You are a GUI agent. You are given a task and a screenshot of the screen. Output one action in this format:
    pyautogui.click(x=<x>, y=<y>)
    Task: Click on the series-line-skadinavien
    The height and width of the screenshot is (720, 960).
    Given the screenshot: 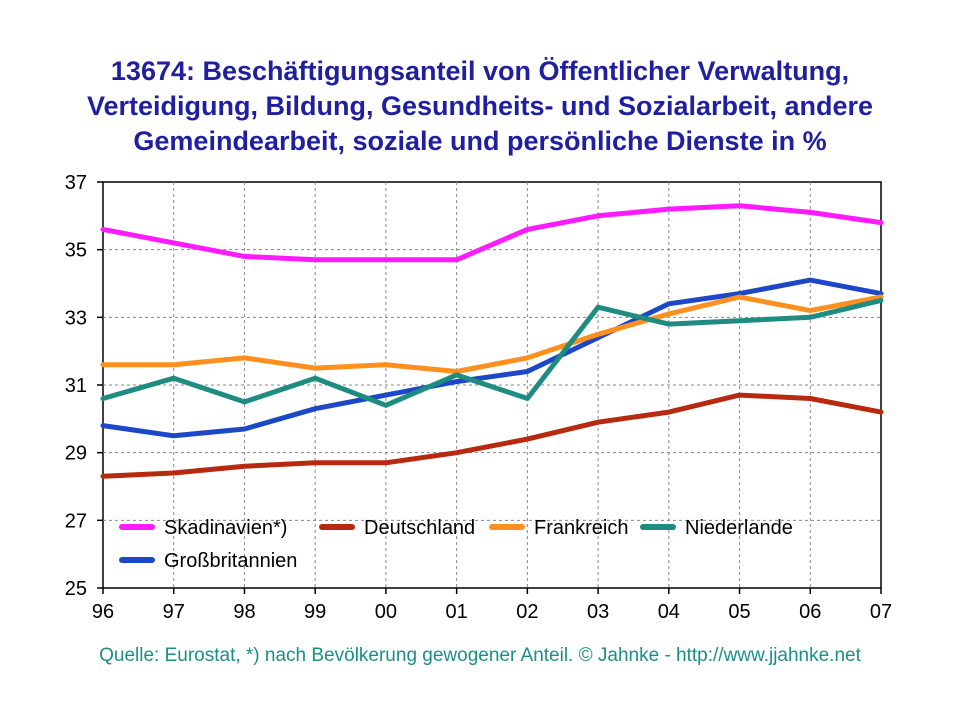 What is the action you would take?
    pyautogui.click(x=492, y=233)
    